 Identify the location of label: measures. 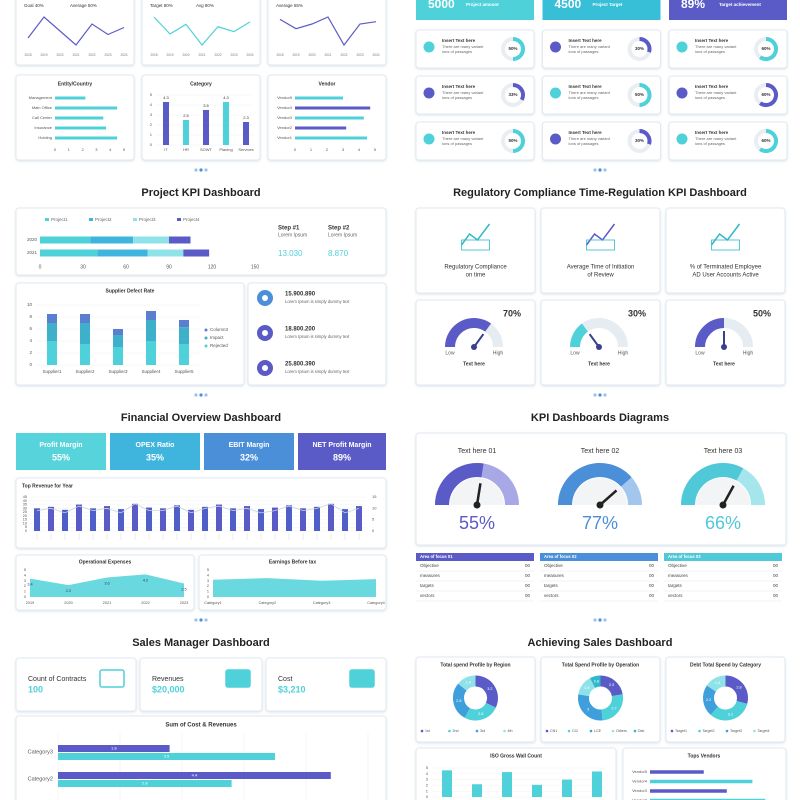
(678, 575).